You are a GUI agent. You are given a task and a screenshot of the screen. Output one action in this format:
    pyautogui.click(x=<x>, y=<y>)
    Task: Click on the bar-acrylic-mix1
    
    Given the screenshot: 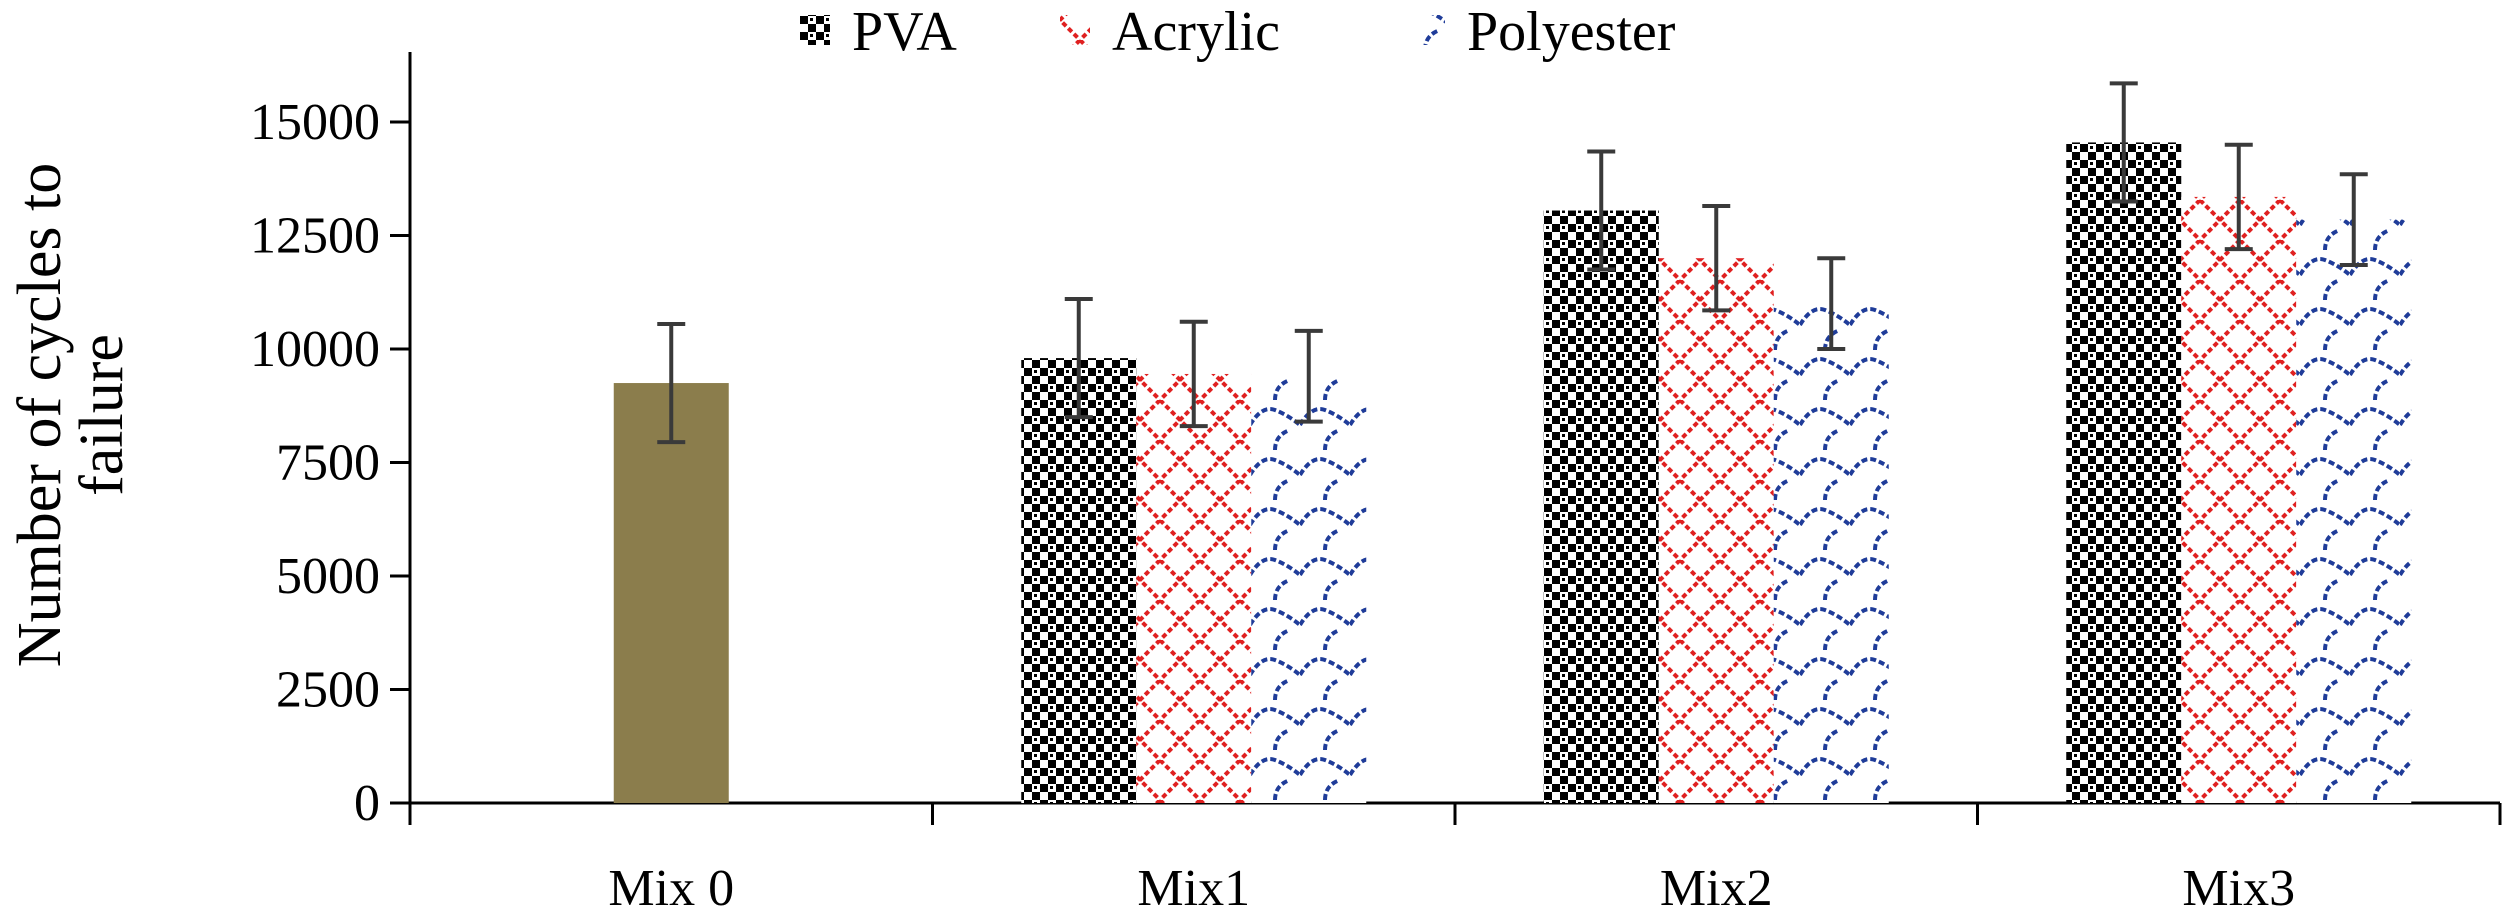 What is the action you would take?
    pyautogui.click(x=1194, y=588)
    